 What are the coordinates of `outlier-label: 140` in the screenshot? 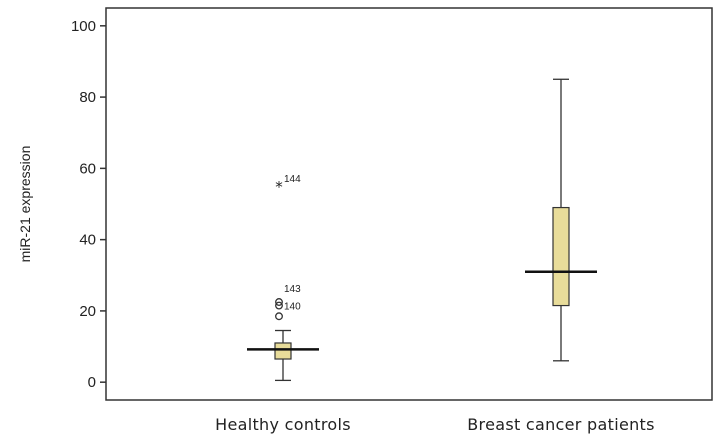 It's located at (292, 307).